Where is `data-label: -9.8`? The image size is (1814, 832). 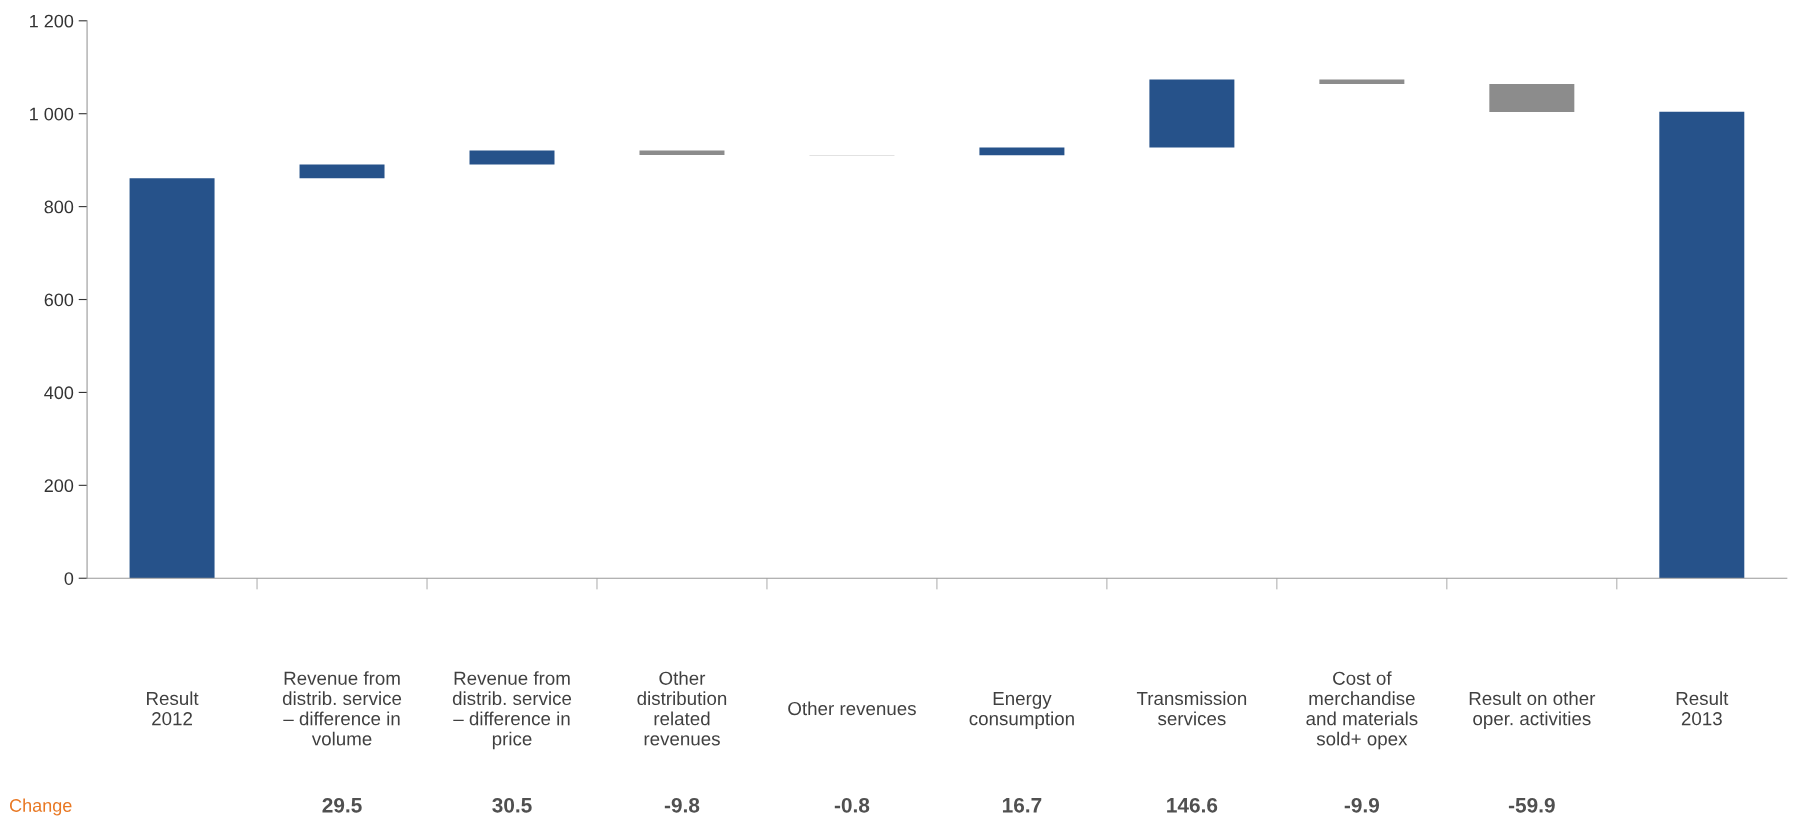 data-label: -9.8 is located at coordinates (682, 805).